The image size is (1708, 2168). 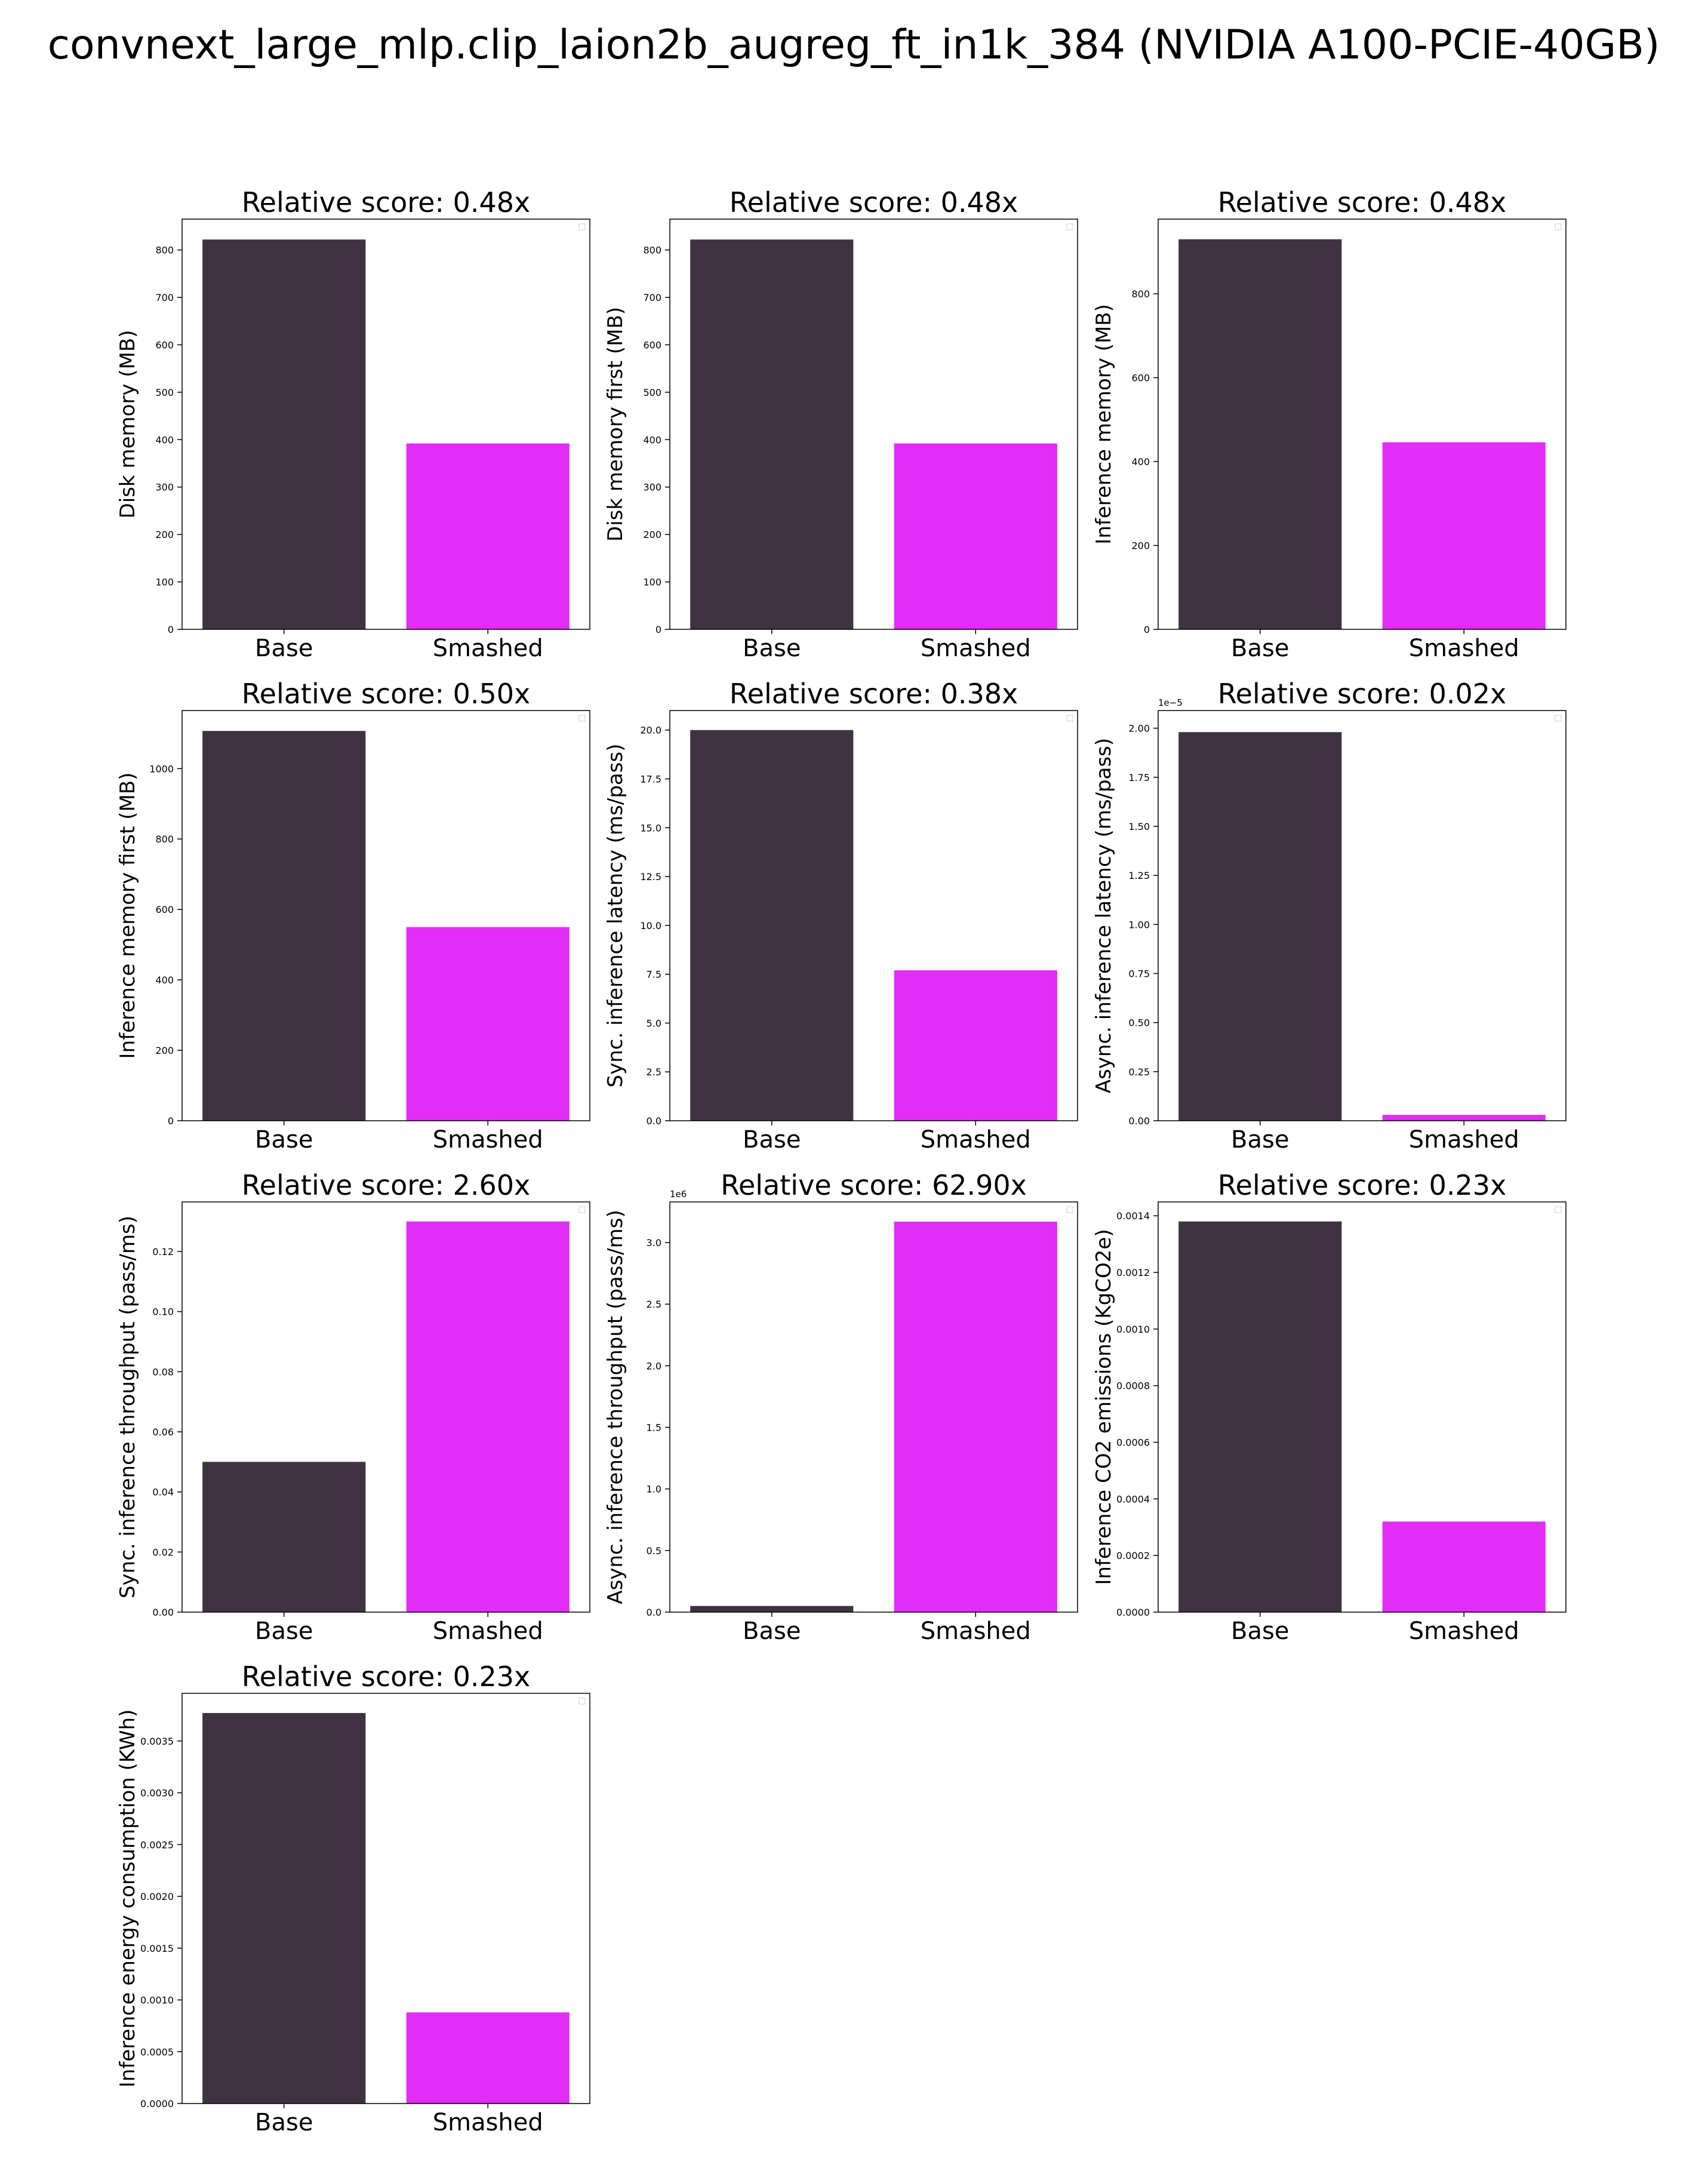 I want to click on y-tick-label: 1.25, so click(x=1139, y=875).